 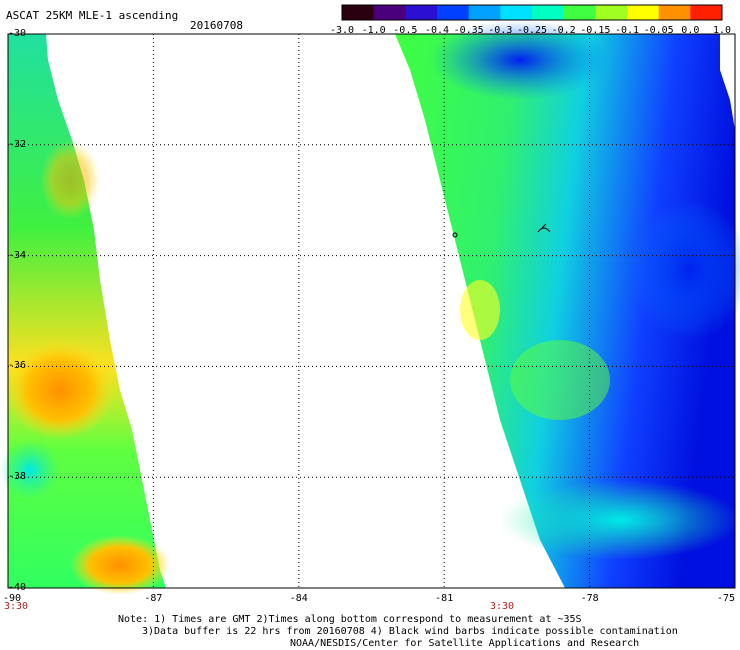 What do you see at coordinates (216, 25) in the screenshot?
I see `map-date: 20160708` at bounding box center [216, 25].